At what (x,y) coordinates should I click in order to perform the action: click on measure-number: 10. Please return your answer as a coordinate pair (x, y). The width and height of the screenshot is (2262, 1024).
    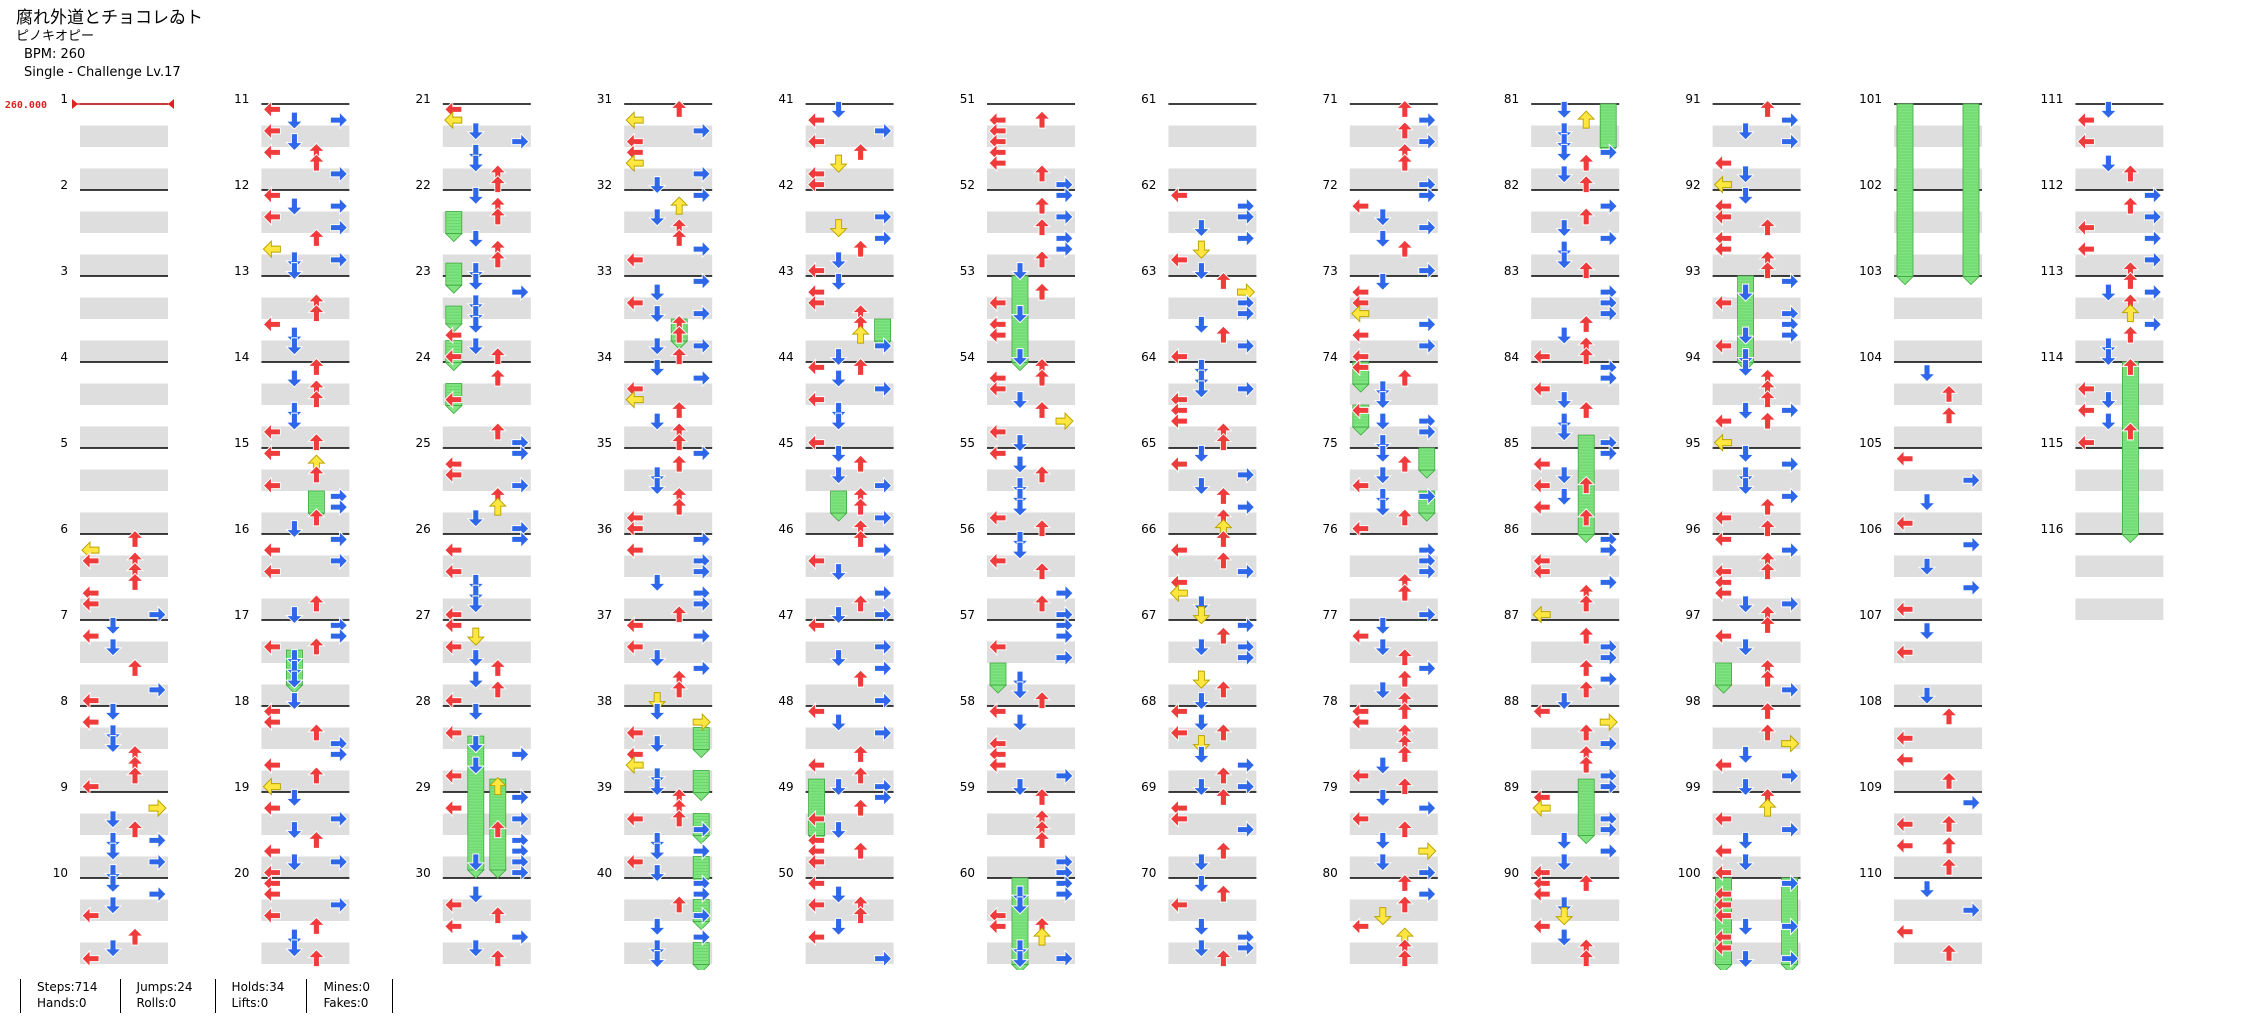
    Looking at the image, I should click on (60, 873).